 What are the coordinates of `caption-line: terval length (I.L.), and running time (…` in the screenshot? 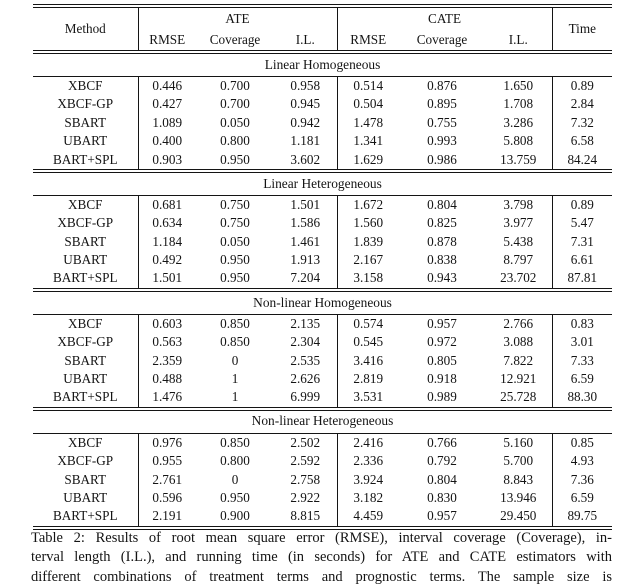 It's located at (321, 557).